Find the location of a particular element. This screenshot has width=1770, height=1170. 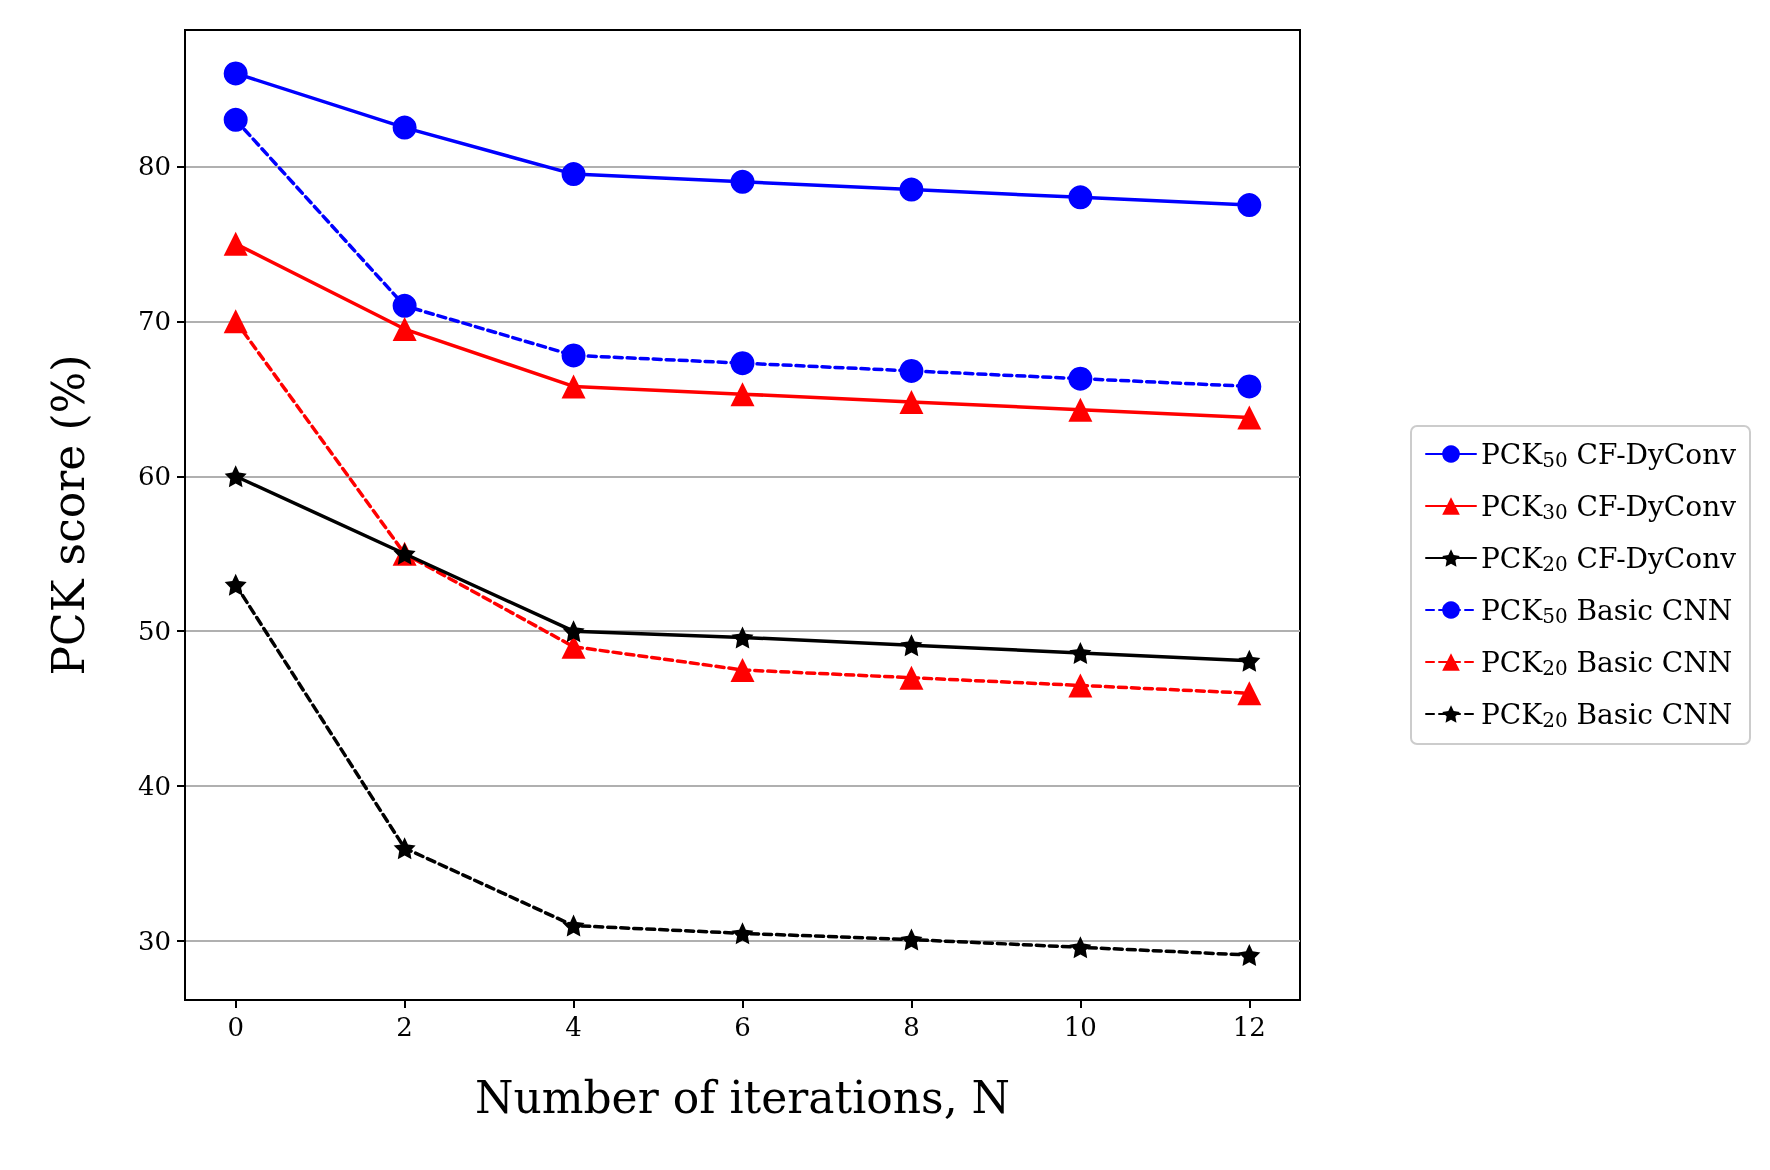

y-tick-label: 80 is located at coordinates (154, 166).